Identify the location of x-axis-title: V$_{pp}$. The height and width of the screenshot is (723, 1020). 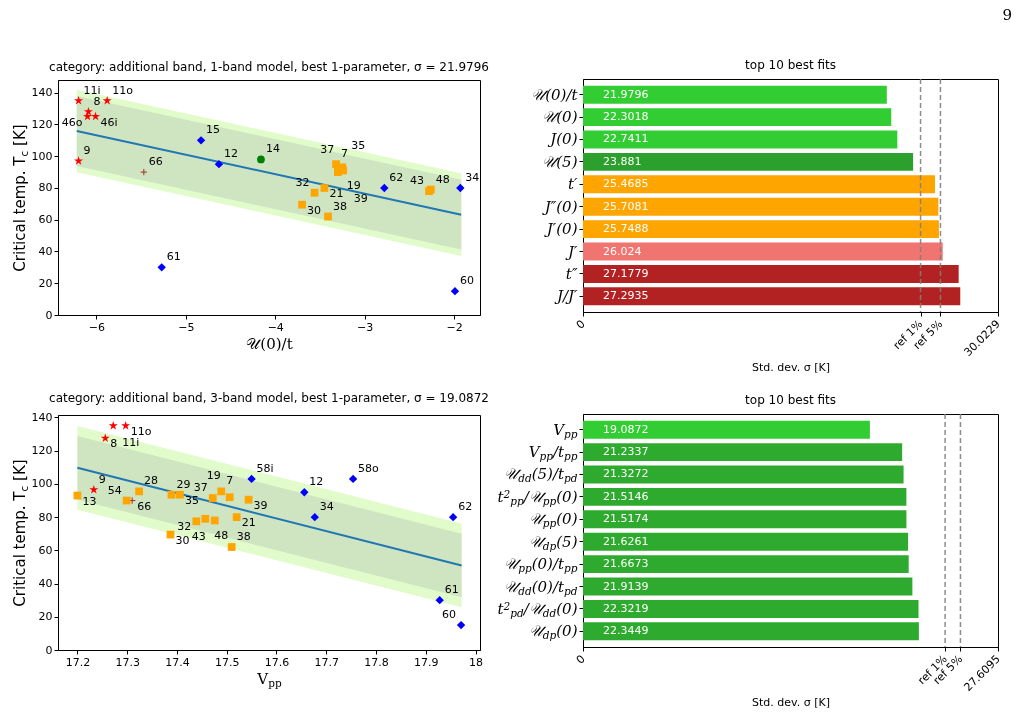
(269, 679).